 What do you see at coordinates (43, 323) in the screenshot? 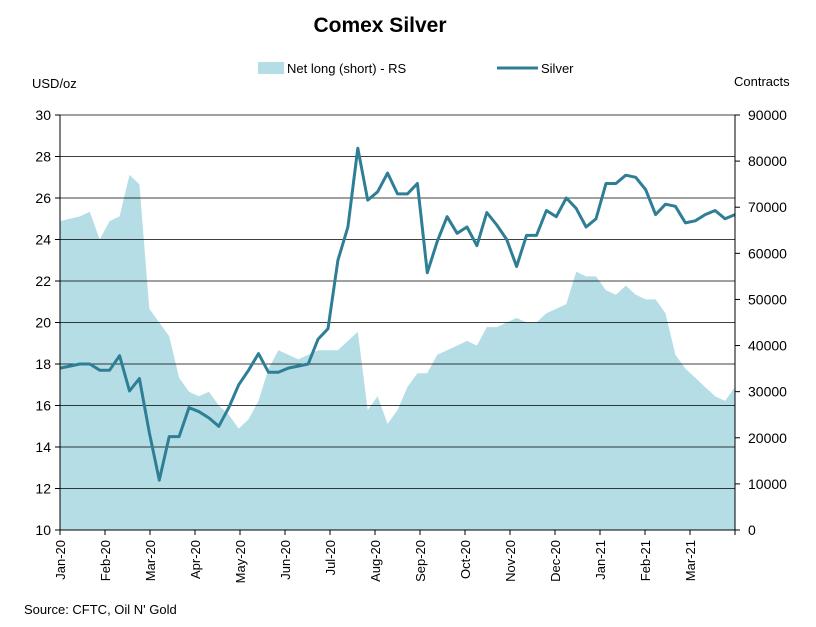
I see `y-tick-label-left: 20` at bounding box center [43, 323].